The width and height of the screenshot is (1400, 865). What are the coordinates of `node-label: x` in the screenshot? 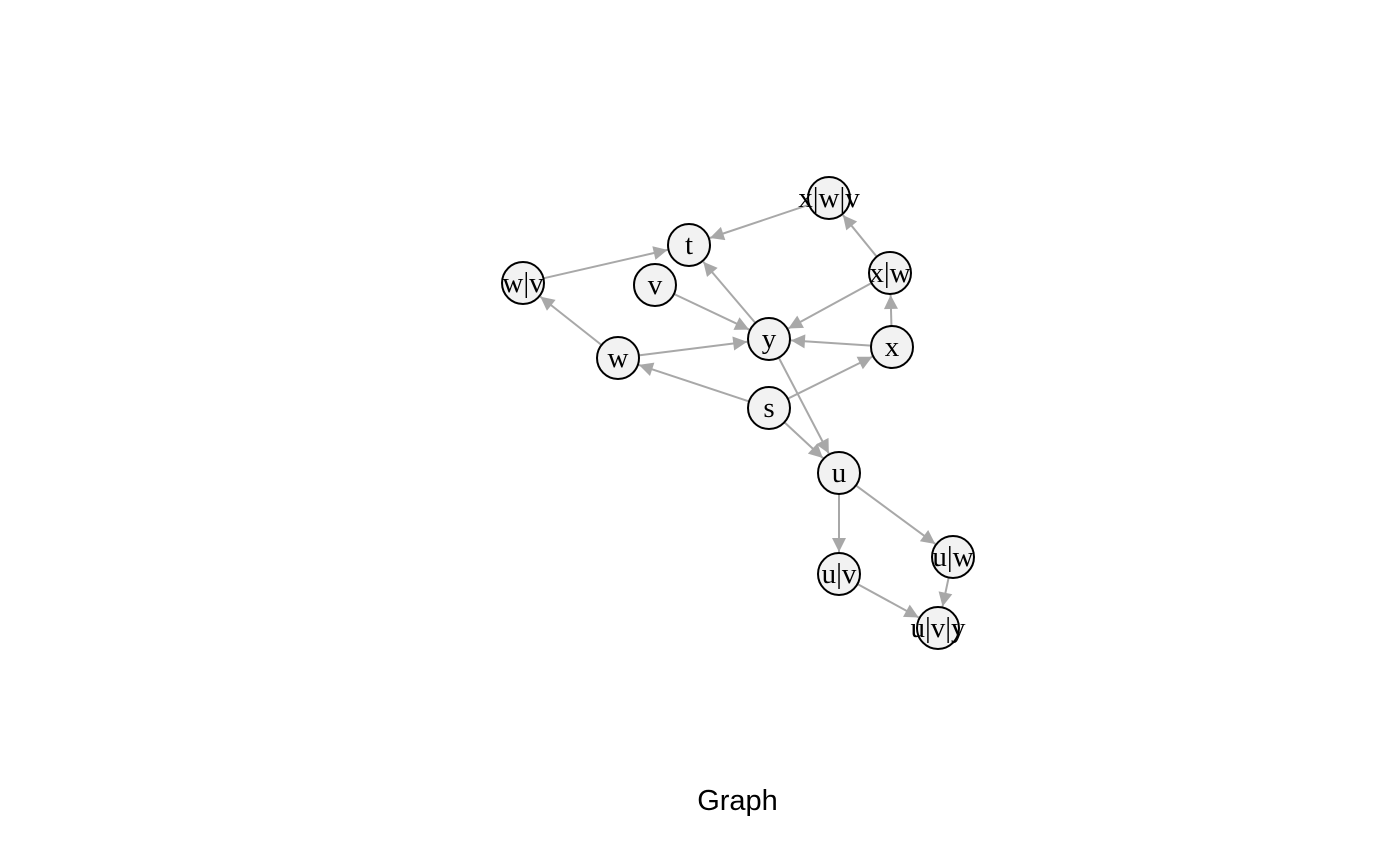 It's located at (892, 347).